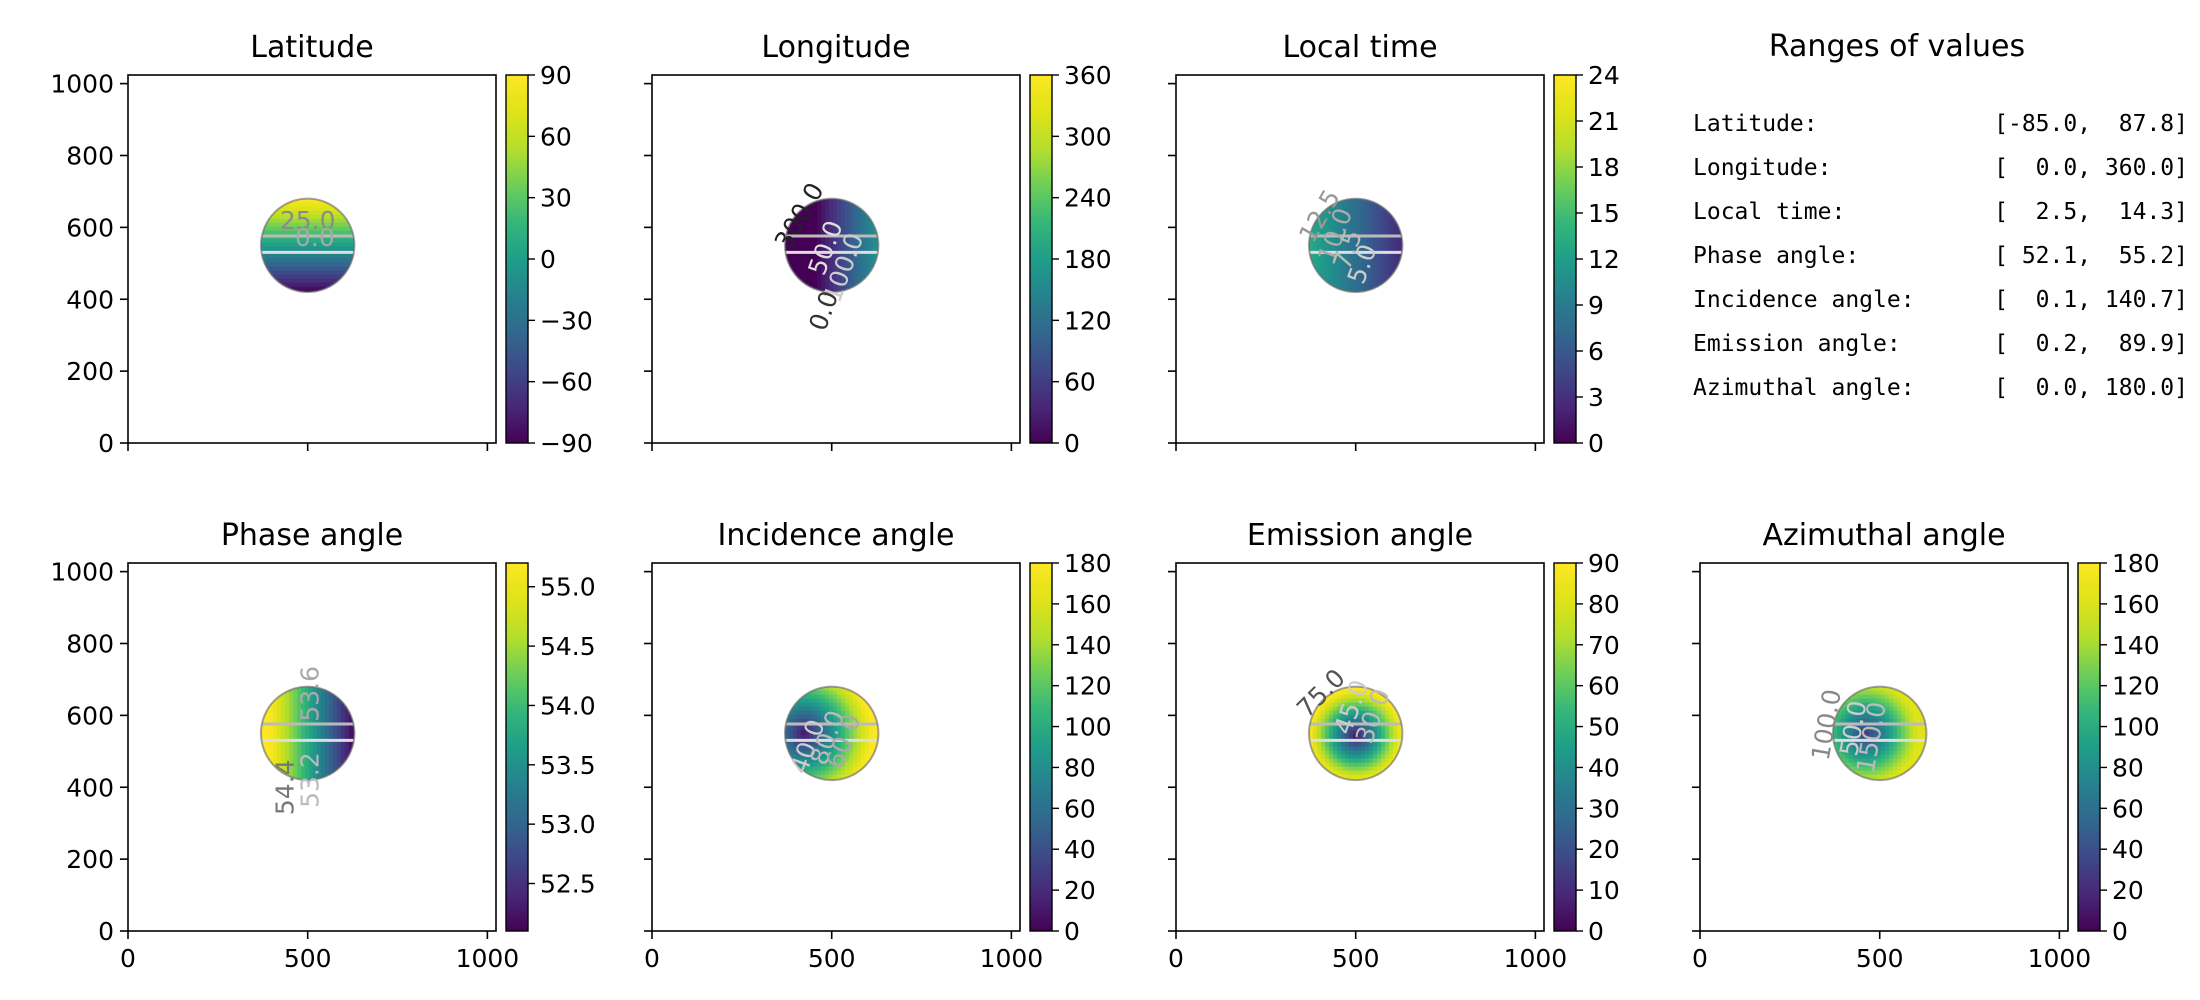  What do you see at coordinates (1604, 890) in the screenshot?
I see `colorbar-tick-label: 10` at bounding box center [1604, 890].